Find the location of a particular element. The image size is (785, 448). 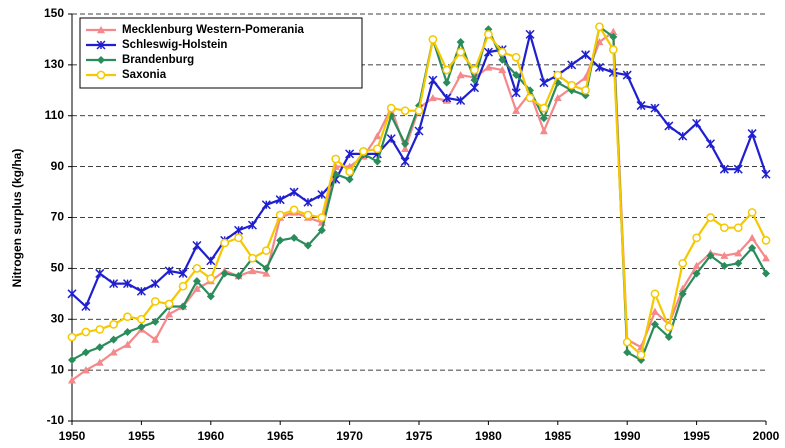

y-tick-label: 130 is located at coordinates (54, 64).